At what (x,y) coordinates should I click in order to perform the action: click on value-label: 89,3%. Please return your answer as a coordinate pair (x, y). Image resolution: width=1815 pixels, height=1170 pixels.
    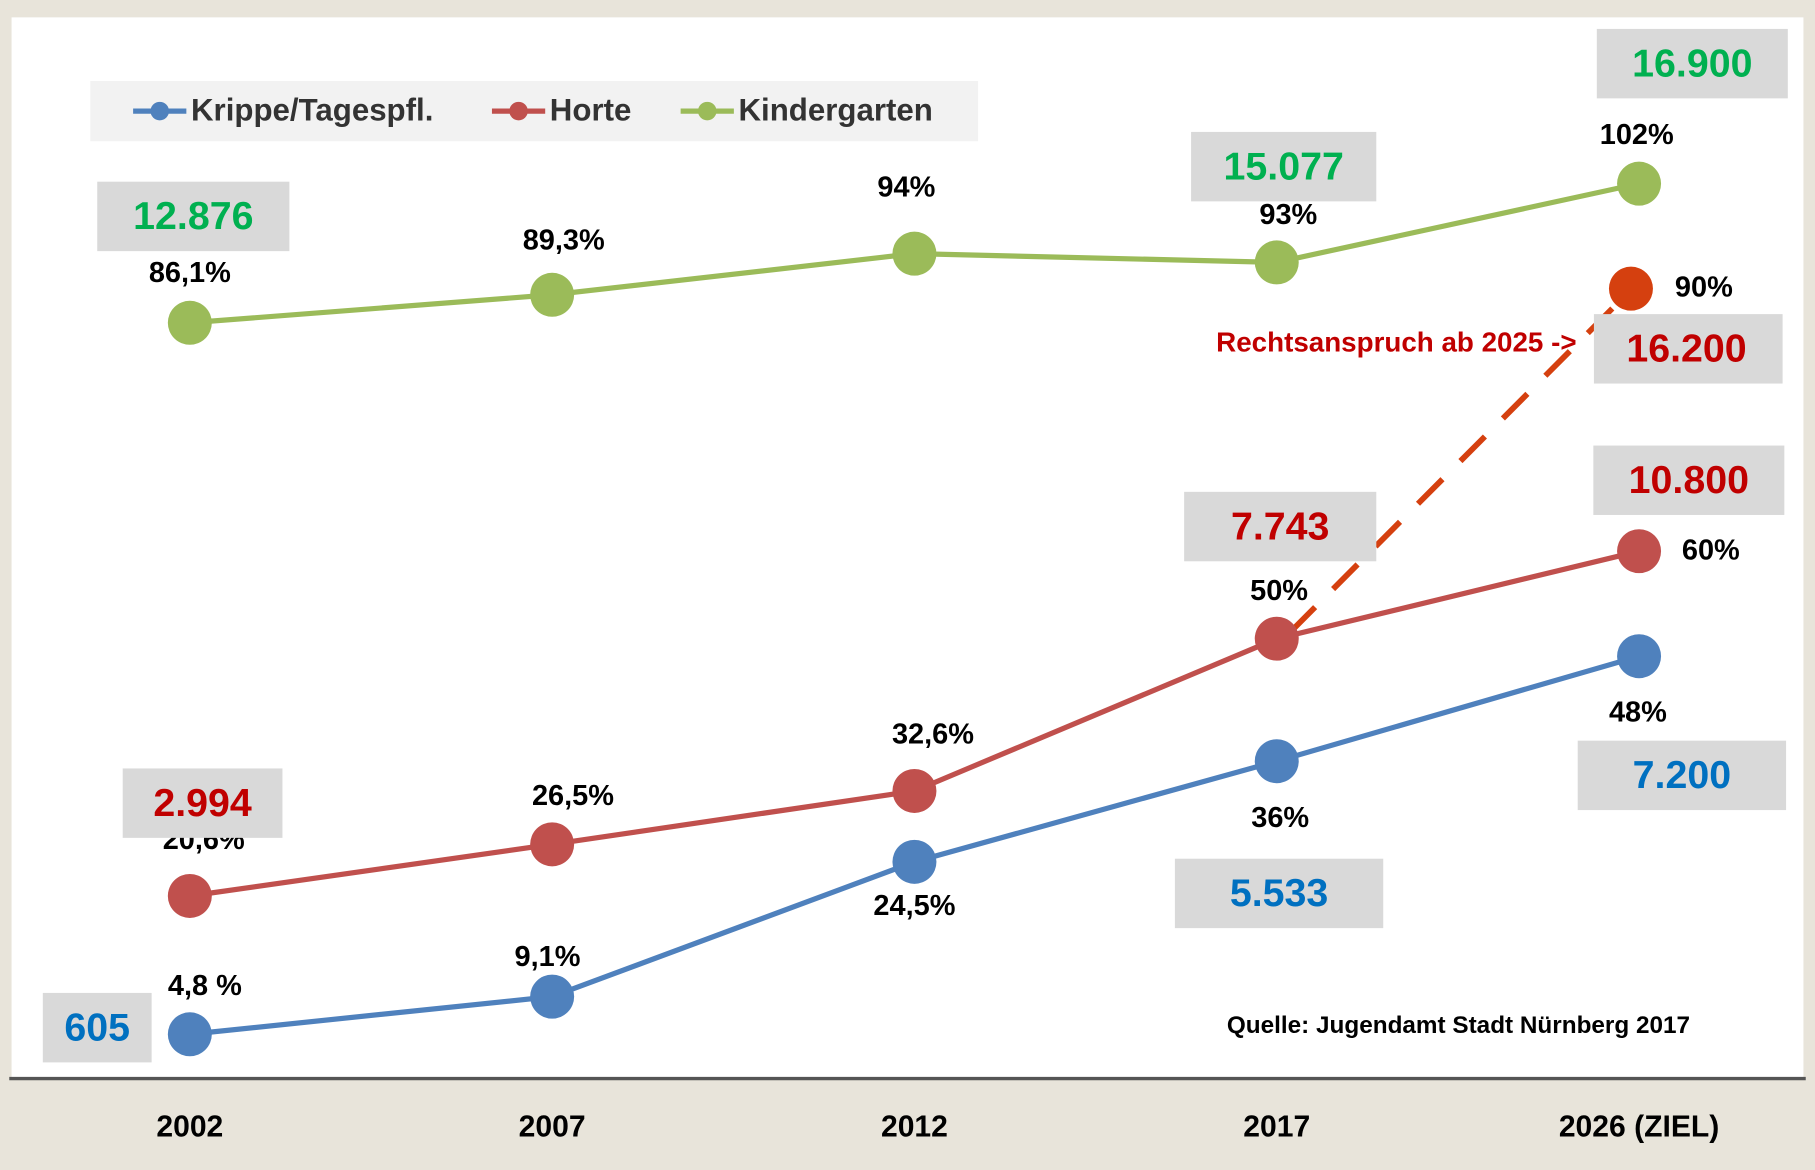
    Looking at the image, I should click on (564, 241).